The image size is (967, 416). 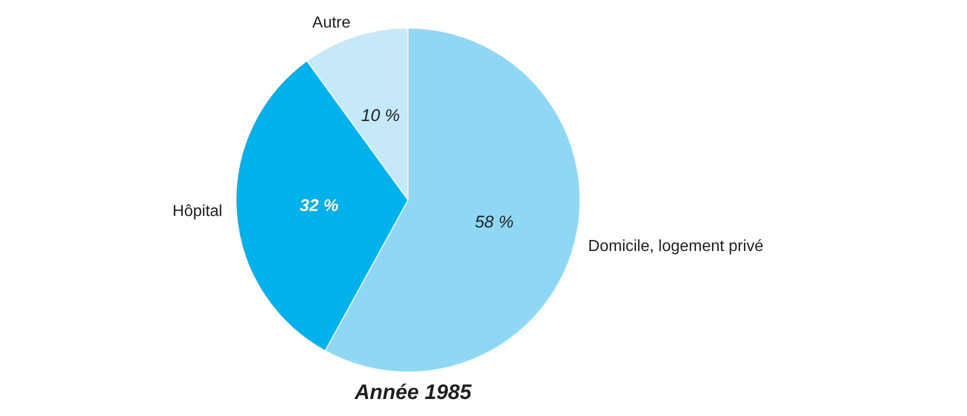 What do you see at coordinates (380, 115) in the screenshot?
I see `data-label: 10 %` at bounding box center [380, 115].